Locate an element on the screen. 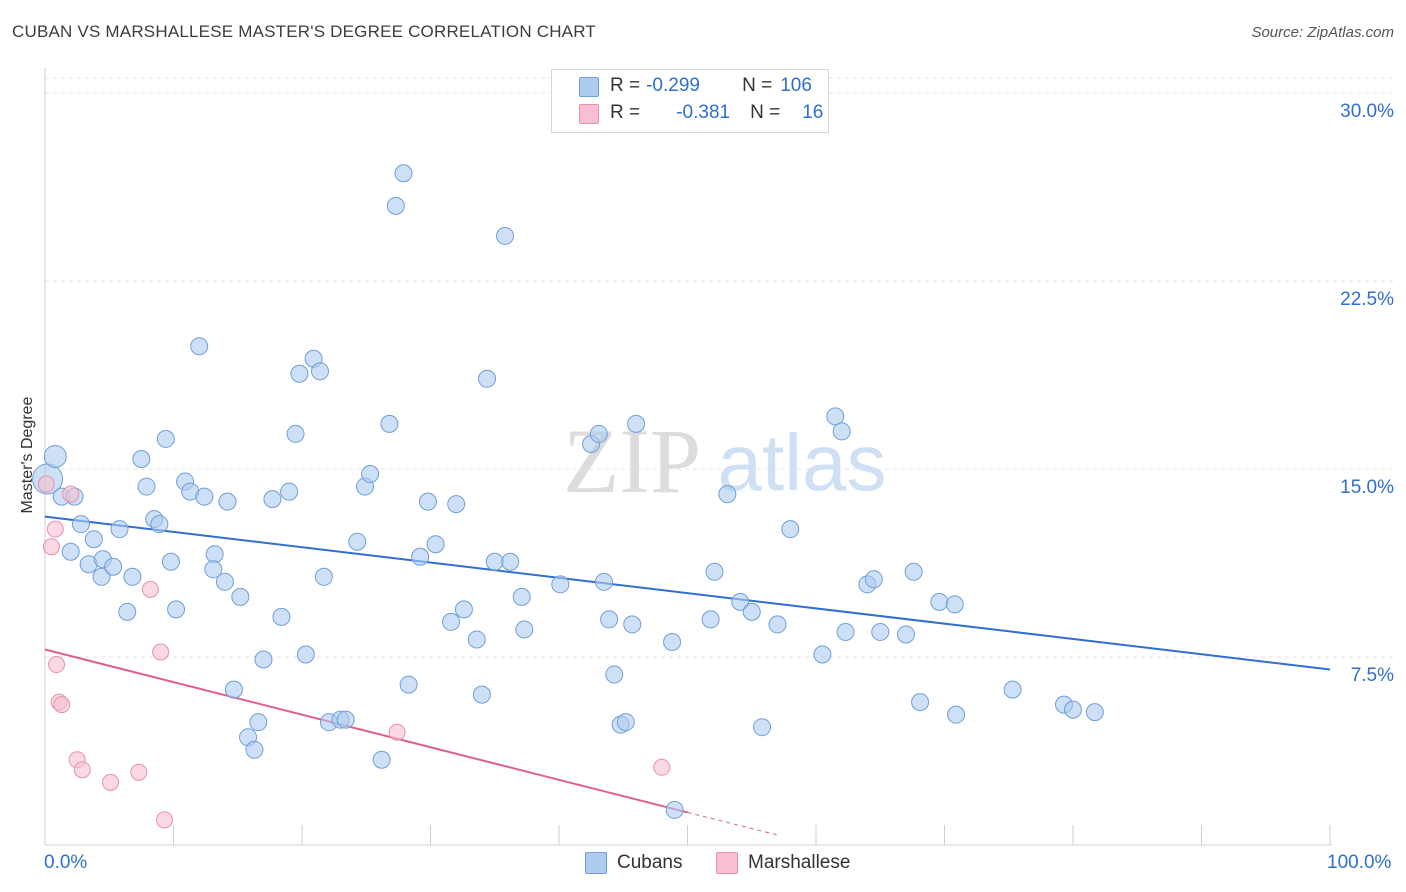 The image size is (1406, 892). bottom-legend-marshallese: Marshallese is located at coordinates (783, 863).